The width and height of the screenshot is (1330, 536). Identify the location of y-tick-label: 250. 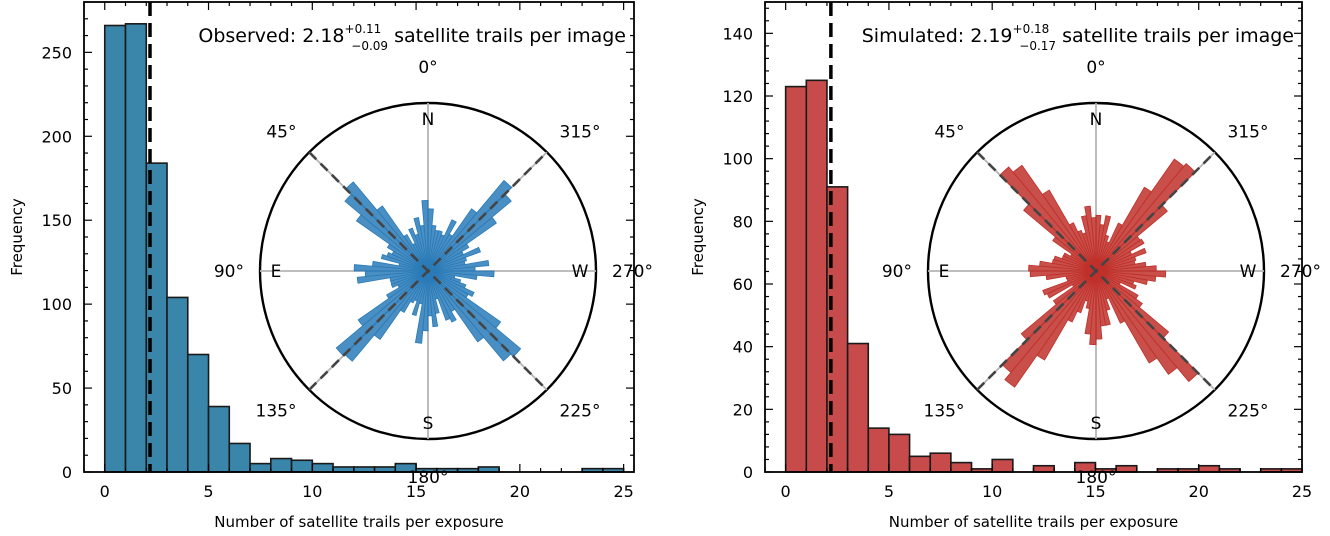
(56, 52).